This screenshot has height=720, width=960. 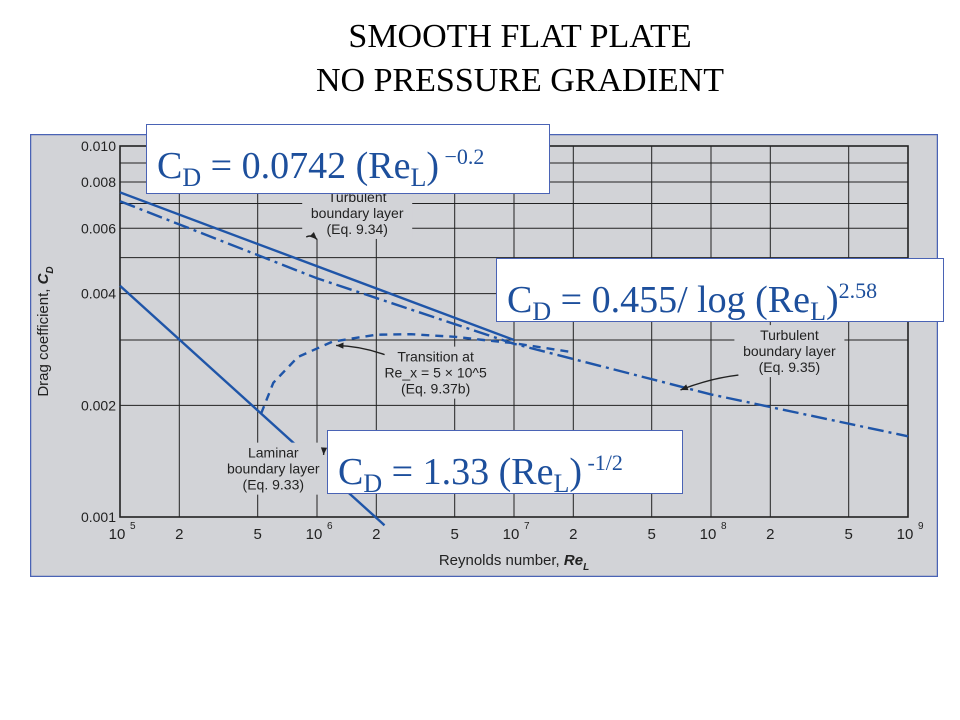 I want to click on equation-box-turbulent-power-law: CD = 0.0742 (ReL) −0.2, so click(x=348, y=159).